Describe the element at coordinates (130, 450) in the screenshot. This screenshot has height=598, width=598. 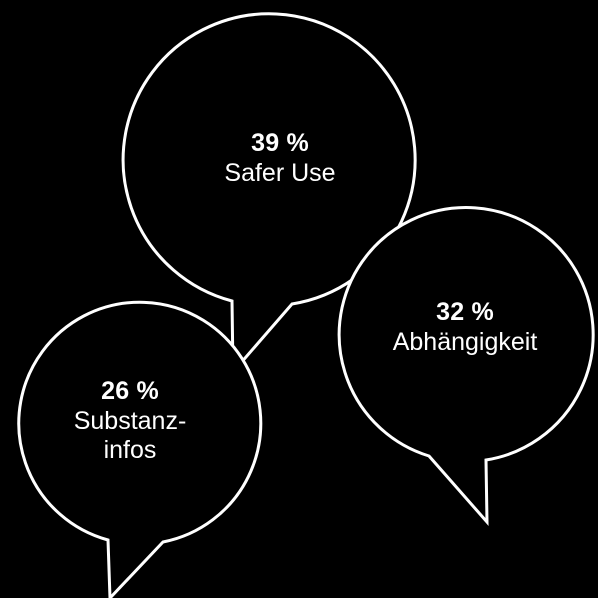
I see `label-substanzinfos-line2: infos` at that location.